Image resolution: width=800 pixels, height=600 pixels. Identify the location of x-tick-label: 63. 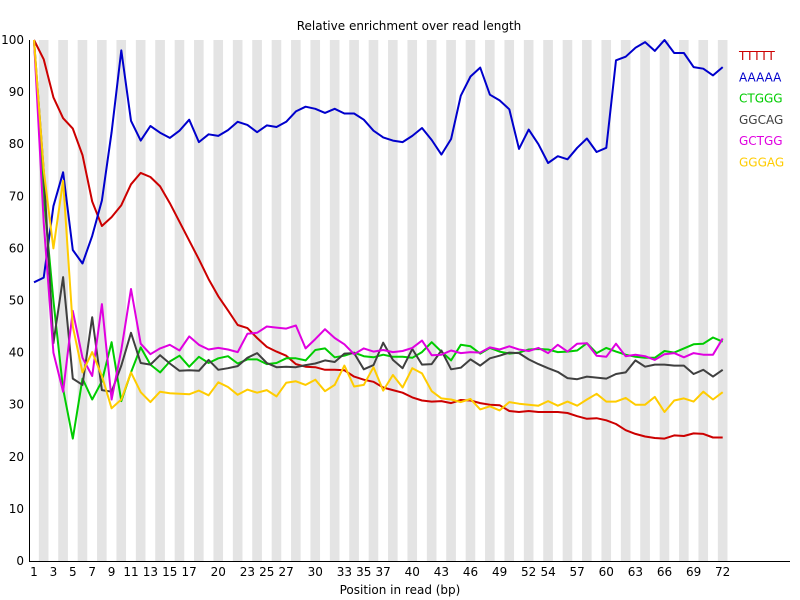
(635, 572).